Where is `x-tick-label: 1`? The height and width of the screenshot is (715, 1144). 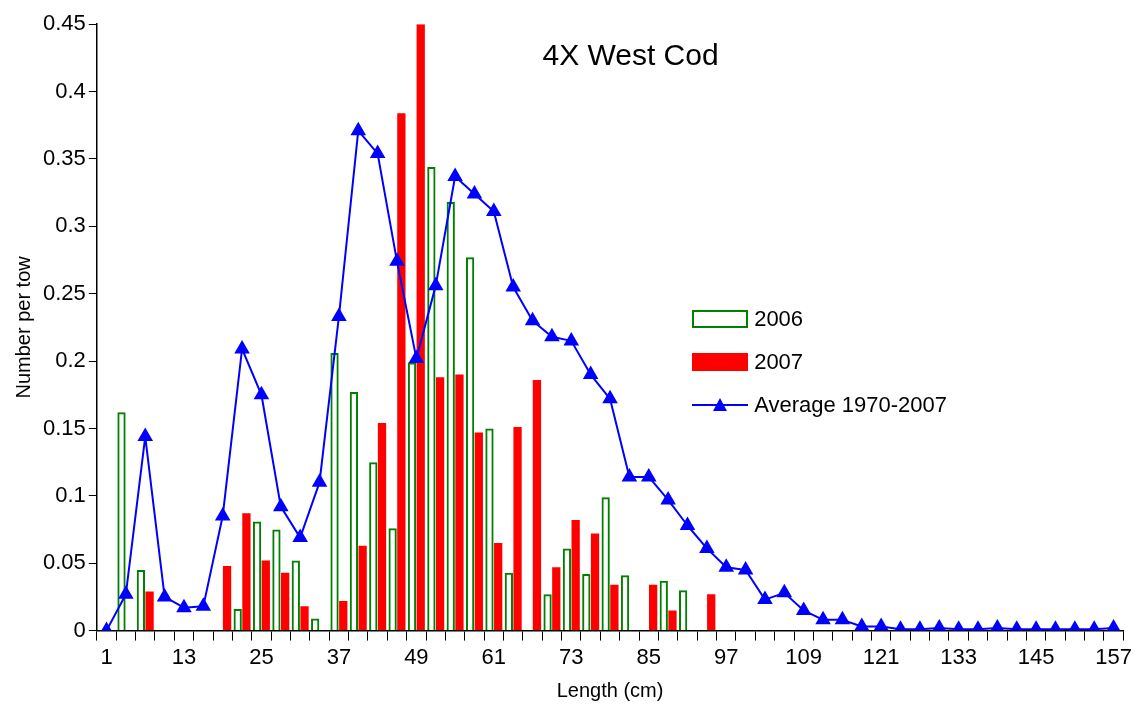
x-tick-label: 1 is located at coordinates (106, 656).